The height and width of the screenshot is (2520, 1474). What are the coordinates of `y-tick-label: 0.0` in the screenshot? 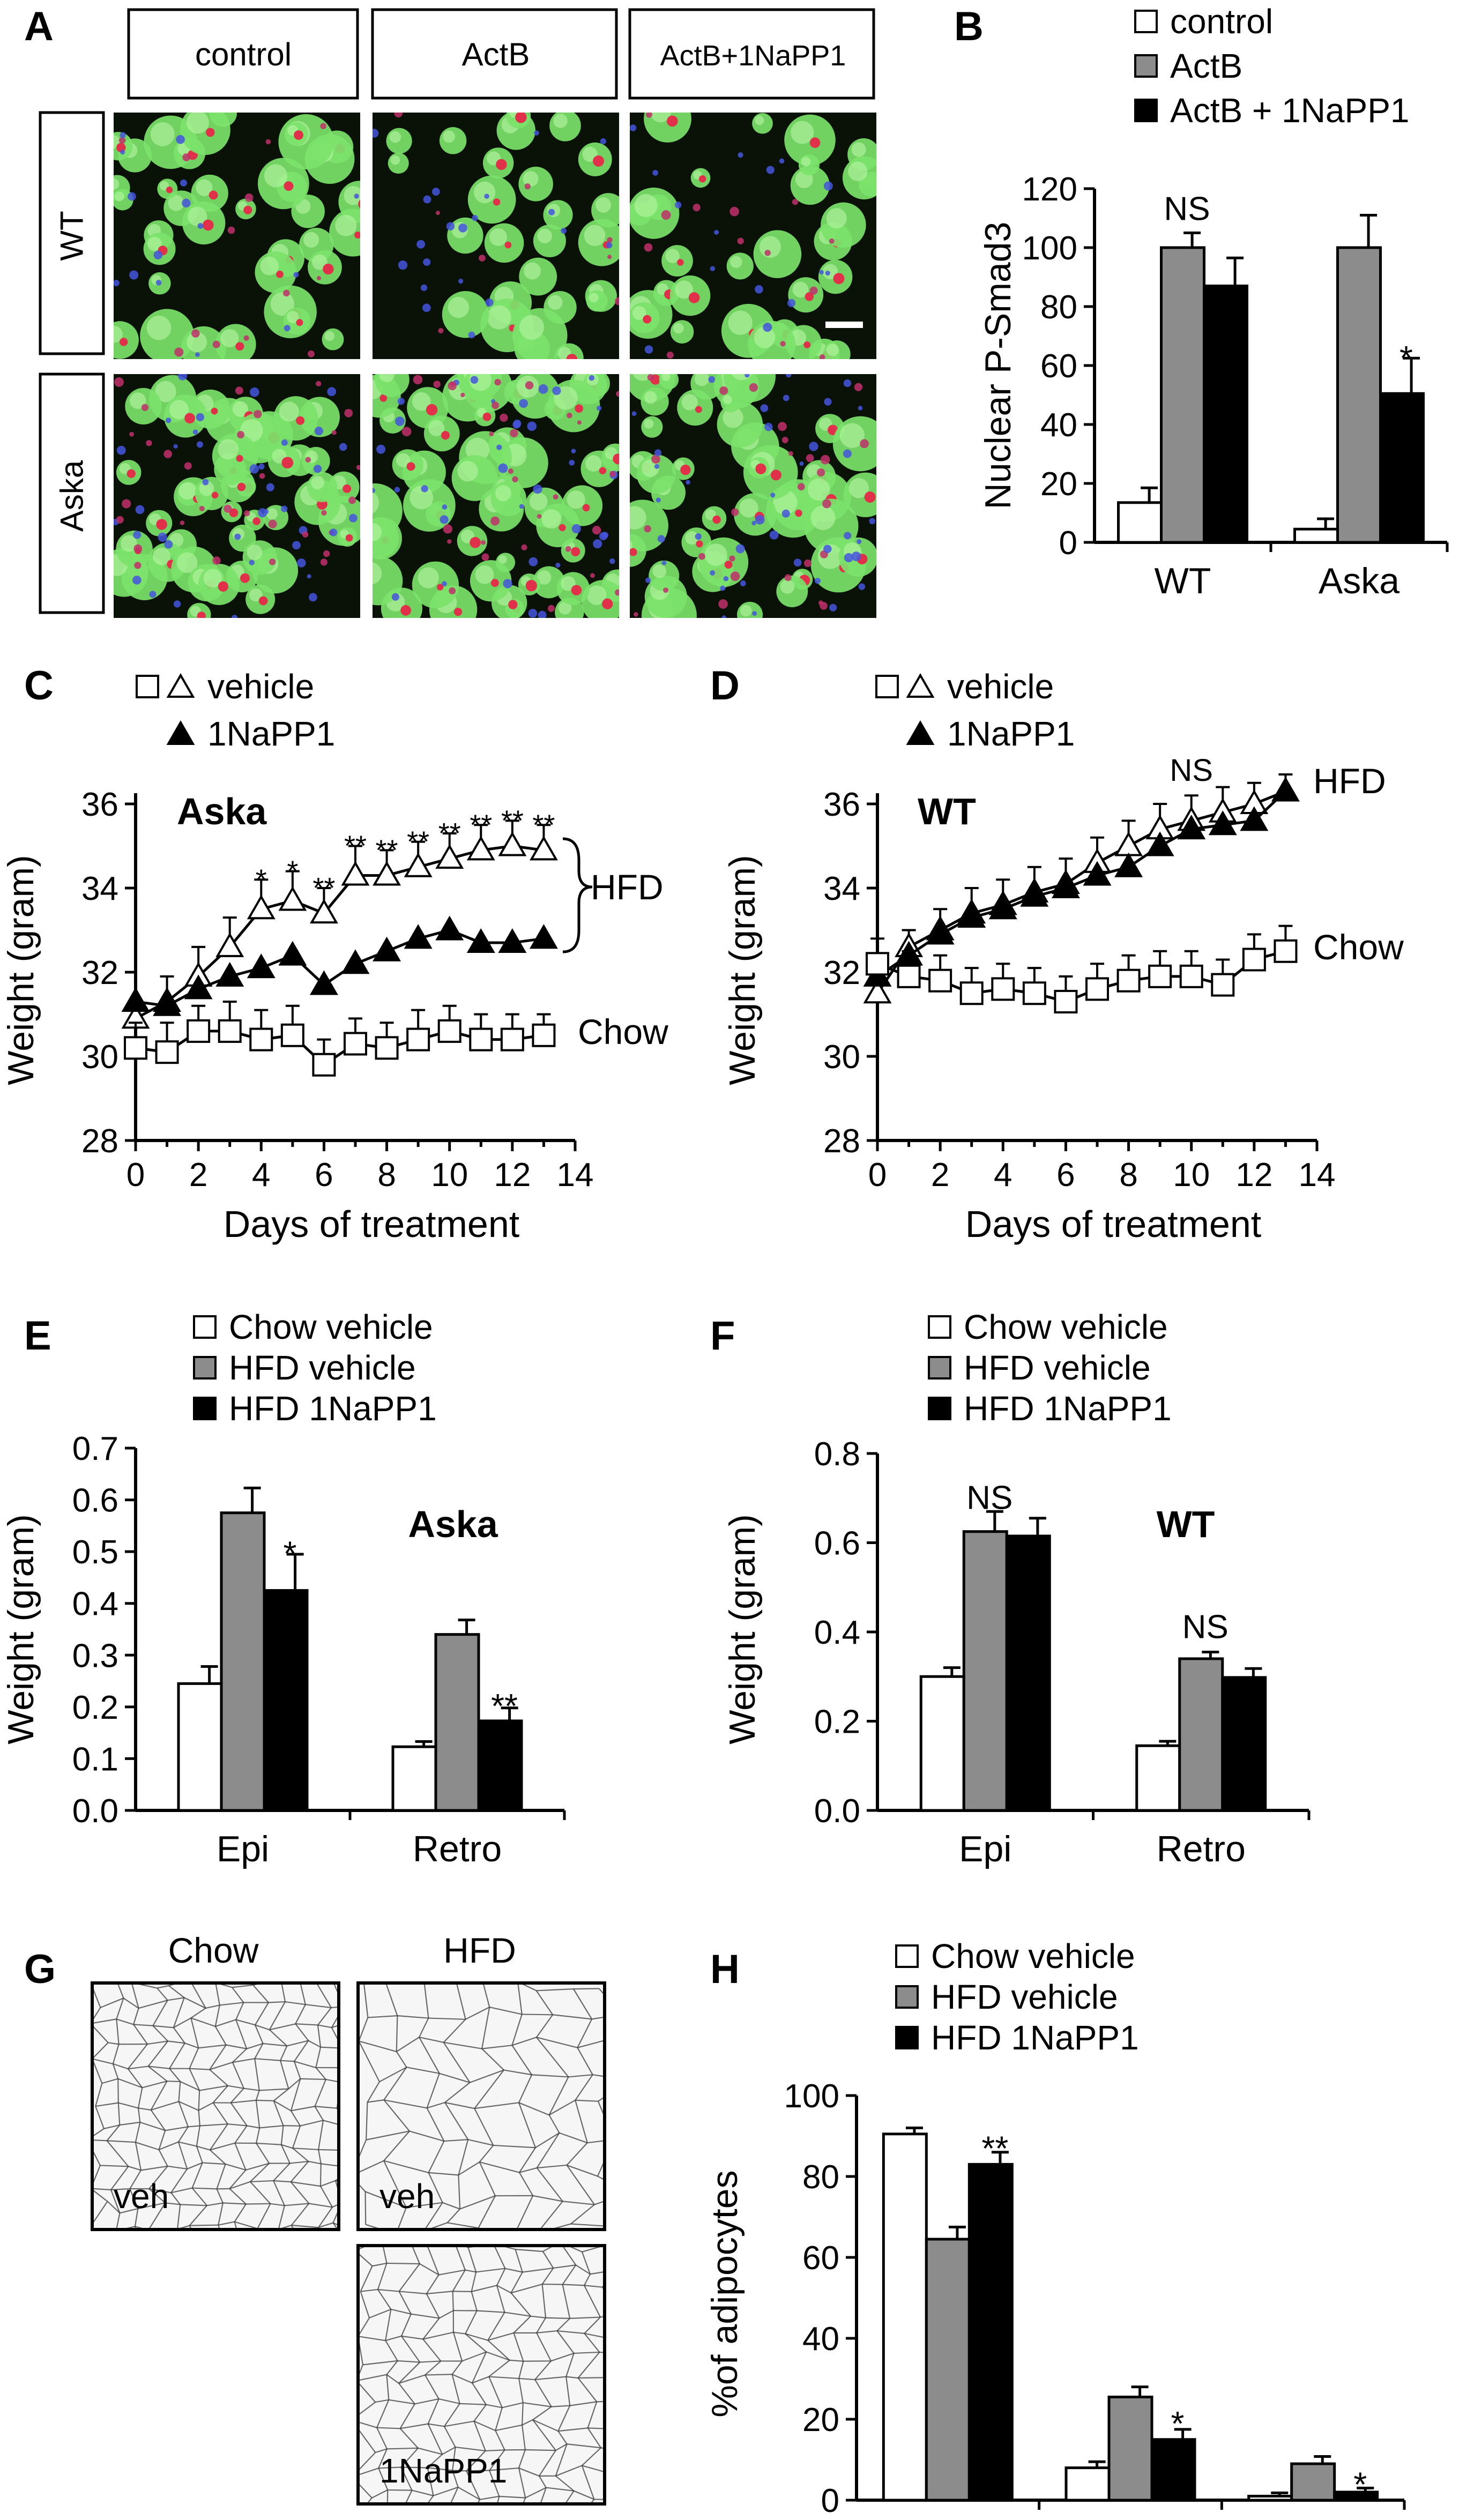 It's located at (837, 1811).